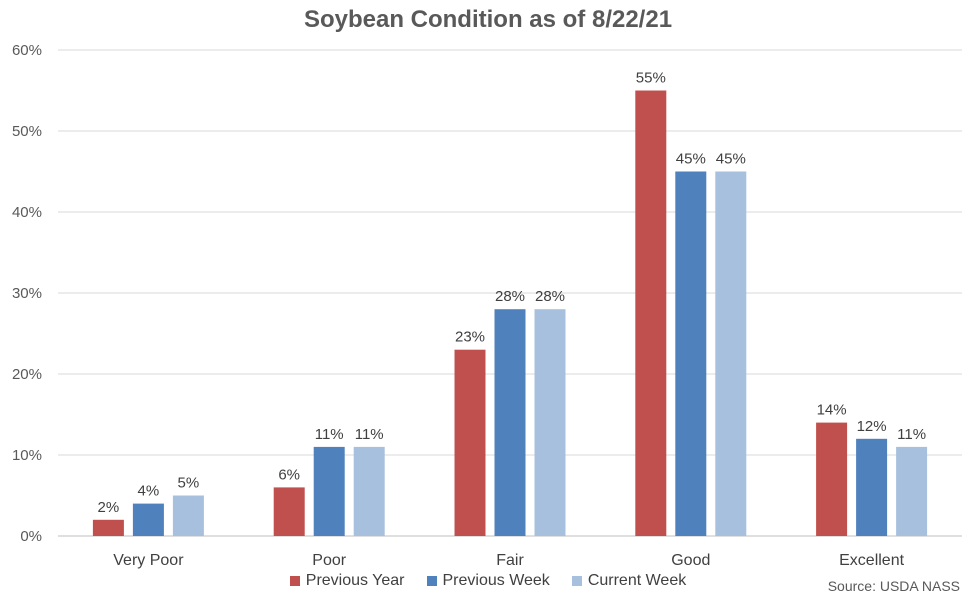  What do you see at coordinates (289, 474) in the screenshot?
I see `data-label: 6%` at bounding box center [289, 474].